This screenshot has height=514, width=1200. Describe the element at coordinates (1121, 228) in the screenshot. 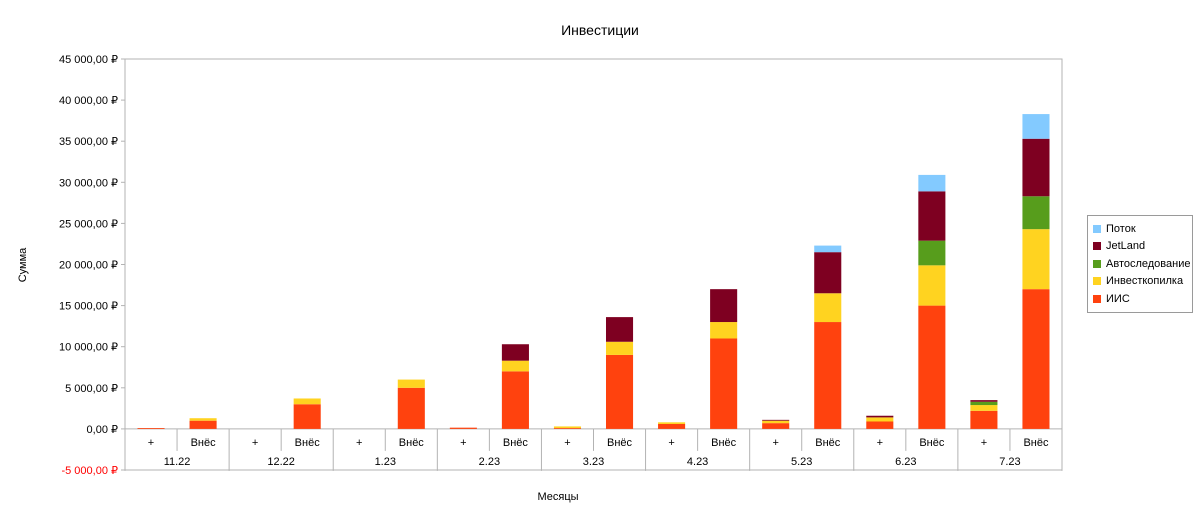

I see `legend-label: Поток` at that location.